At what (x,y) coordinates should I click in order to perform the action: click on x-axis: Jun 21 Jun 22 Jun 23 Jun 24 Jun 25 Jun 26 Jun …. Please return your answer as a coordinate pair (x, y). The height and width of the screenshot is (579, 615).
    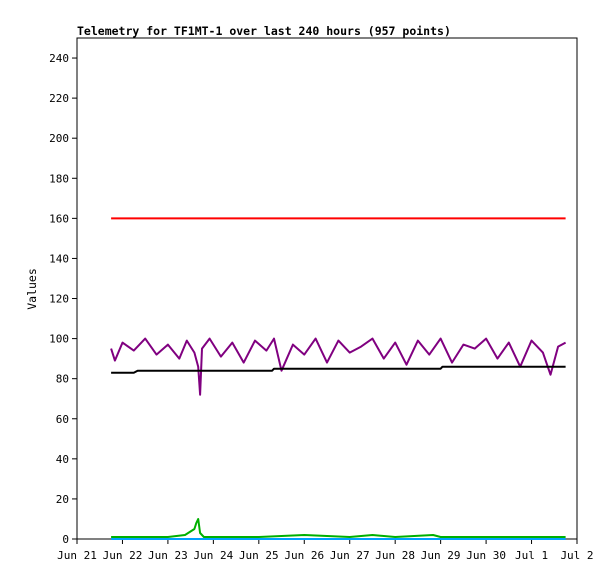
    Looking at the image, I should click on (325, 550).